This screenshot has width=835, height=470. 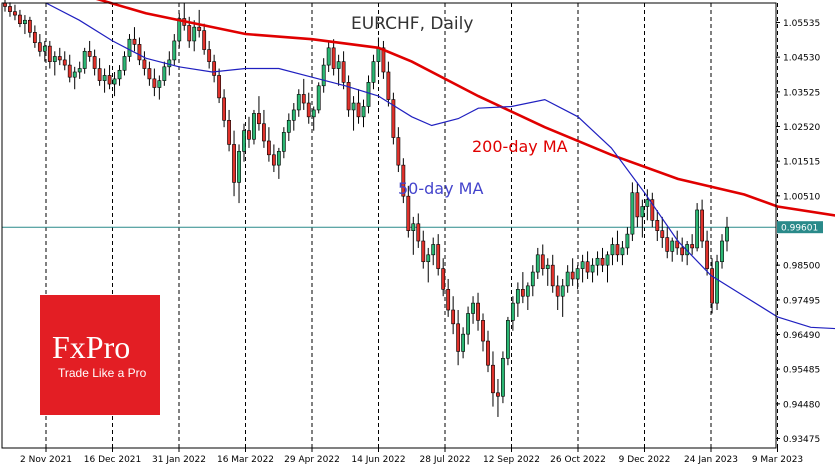 I want to click on x-tick-label: 31 Jan 2022, so click(x=179, y=460).